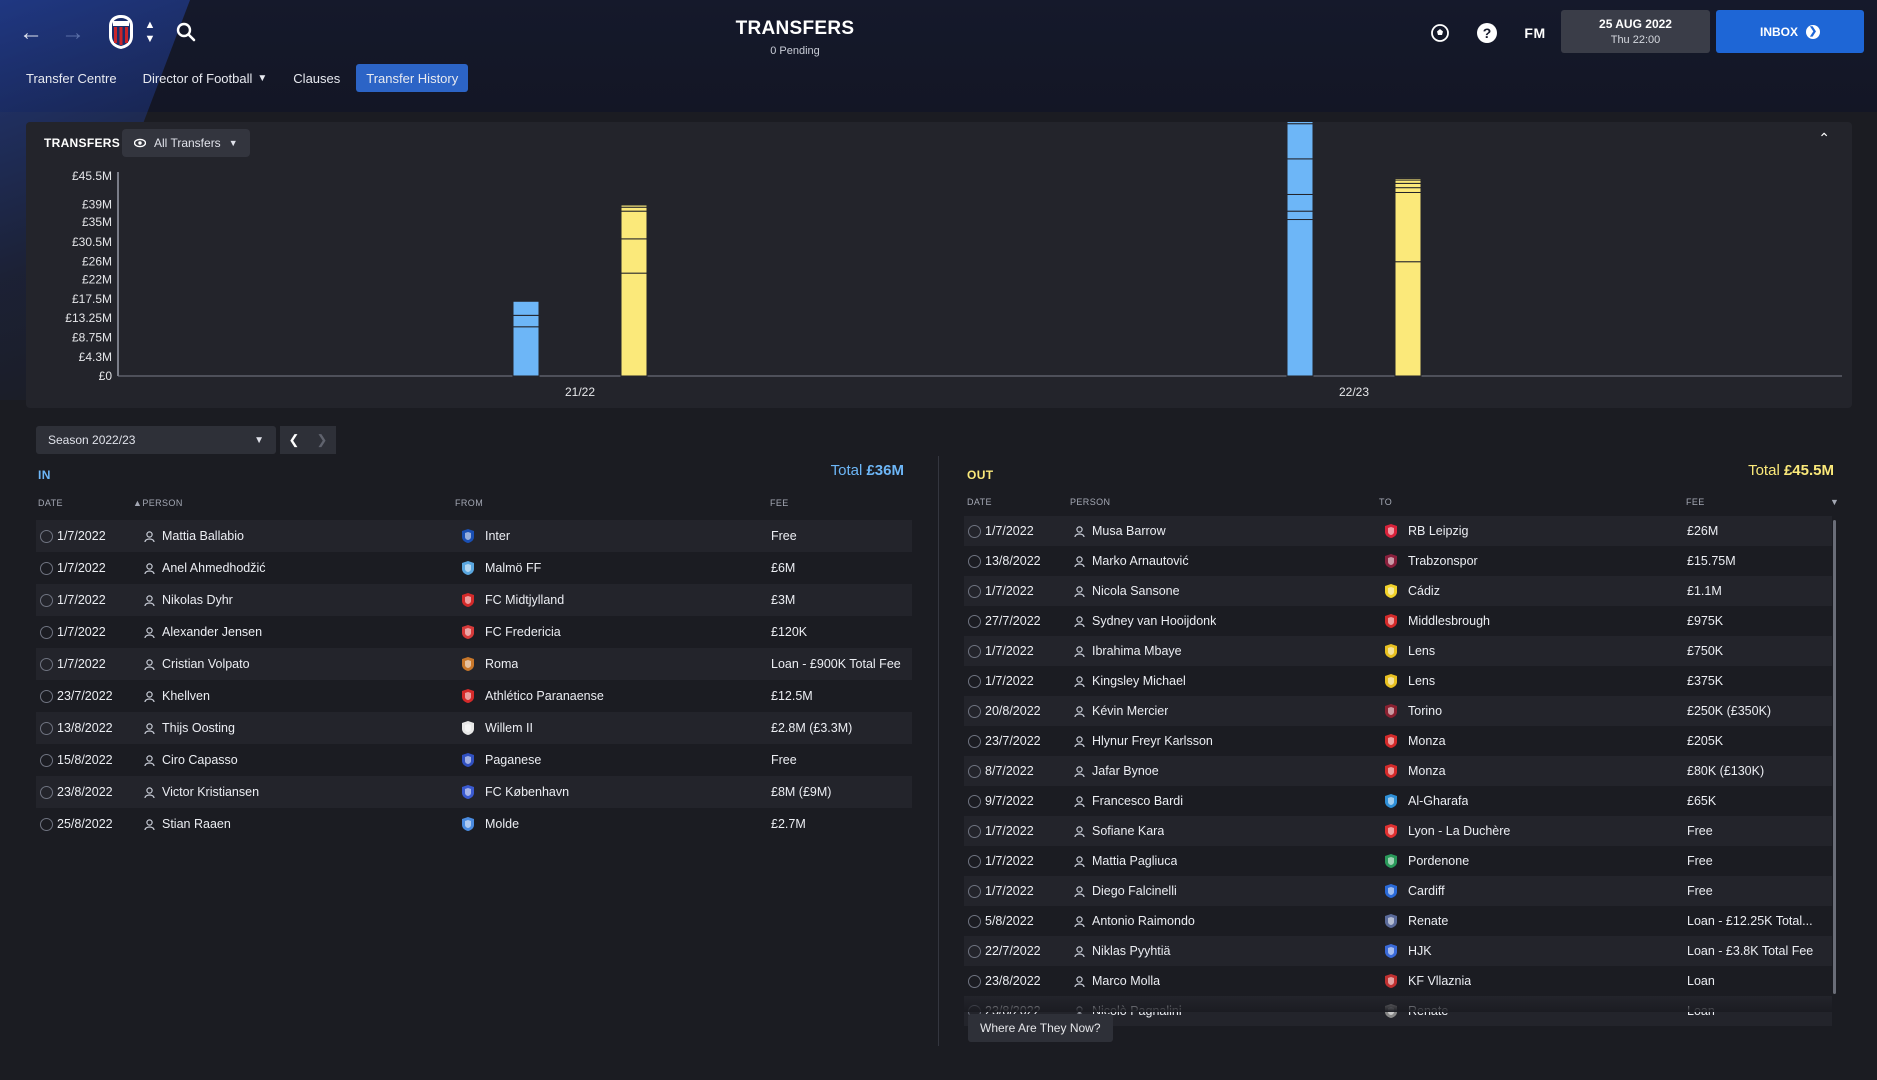  What do you see at coordinates (1411, 591) in the screenshot?
I see `club-name: Cádiz` at bounding box center [1411, 591].